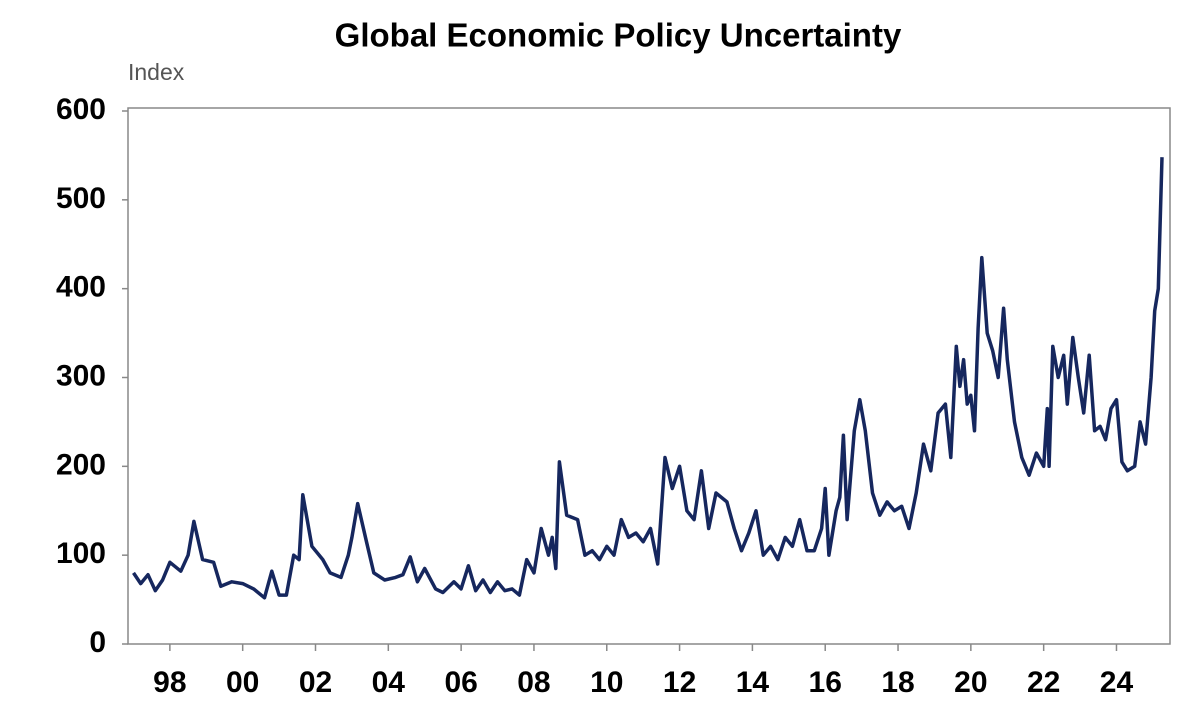 The width and height of the screenshot is (1200, 710). Describe the element at coordinates (81, 198) in the screenshot. I see `y-tick-label: 500` at that location.